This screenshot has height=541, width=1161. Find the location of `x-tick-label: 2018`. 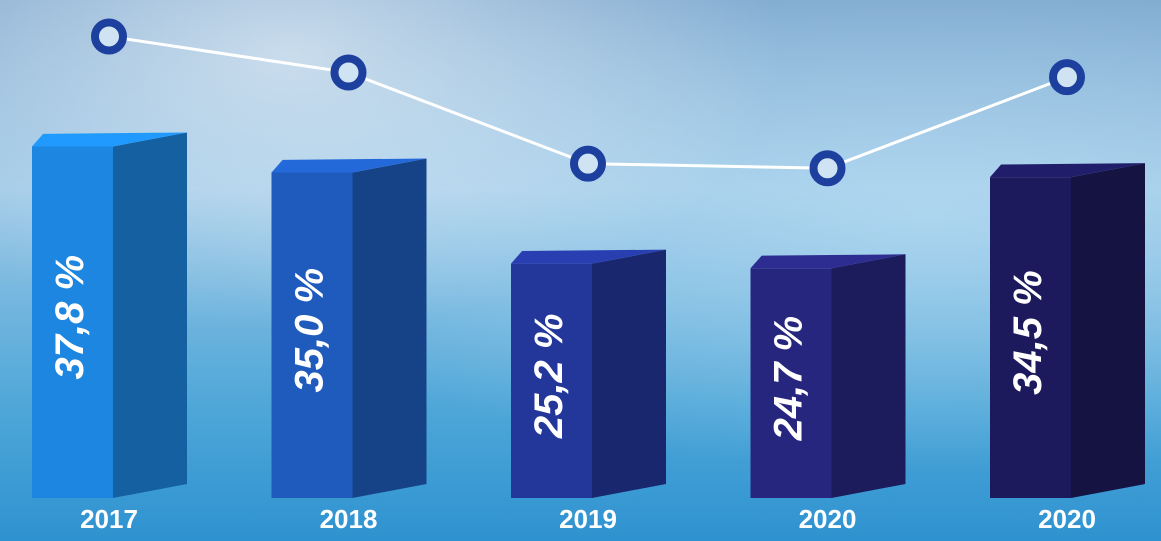

x-tick-label: 2018 is located at coordinates (349, 519).